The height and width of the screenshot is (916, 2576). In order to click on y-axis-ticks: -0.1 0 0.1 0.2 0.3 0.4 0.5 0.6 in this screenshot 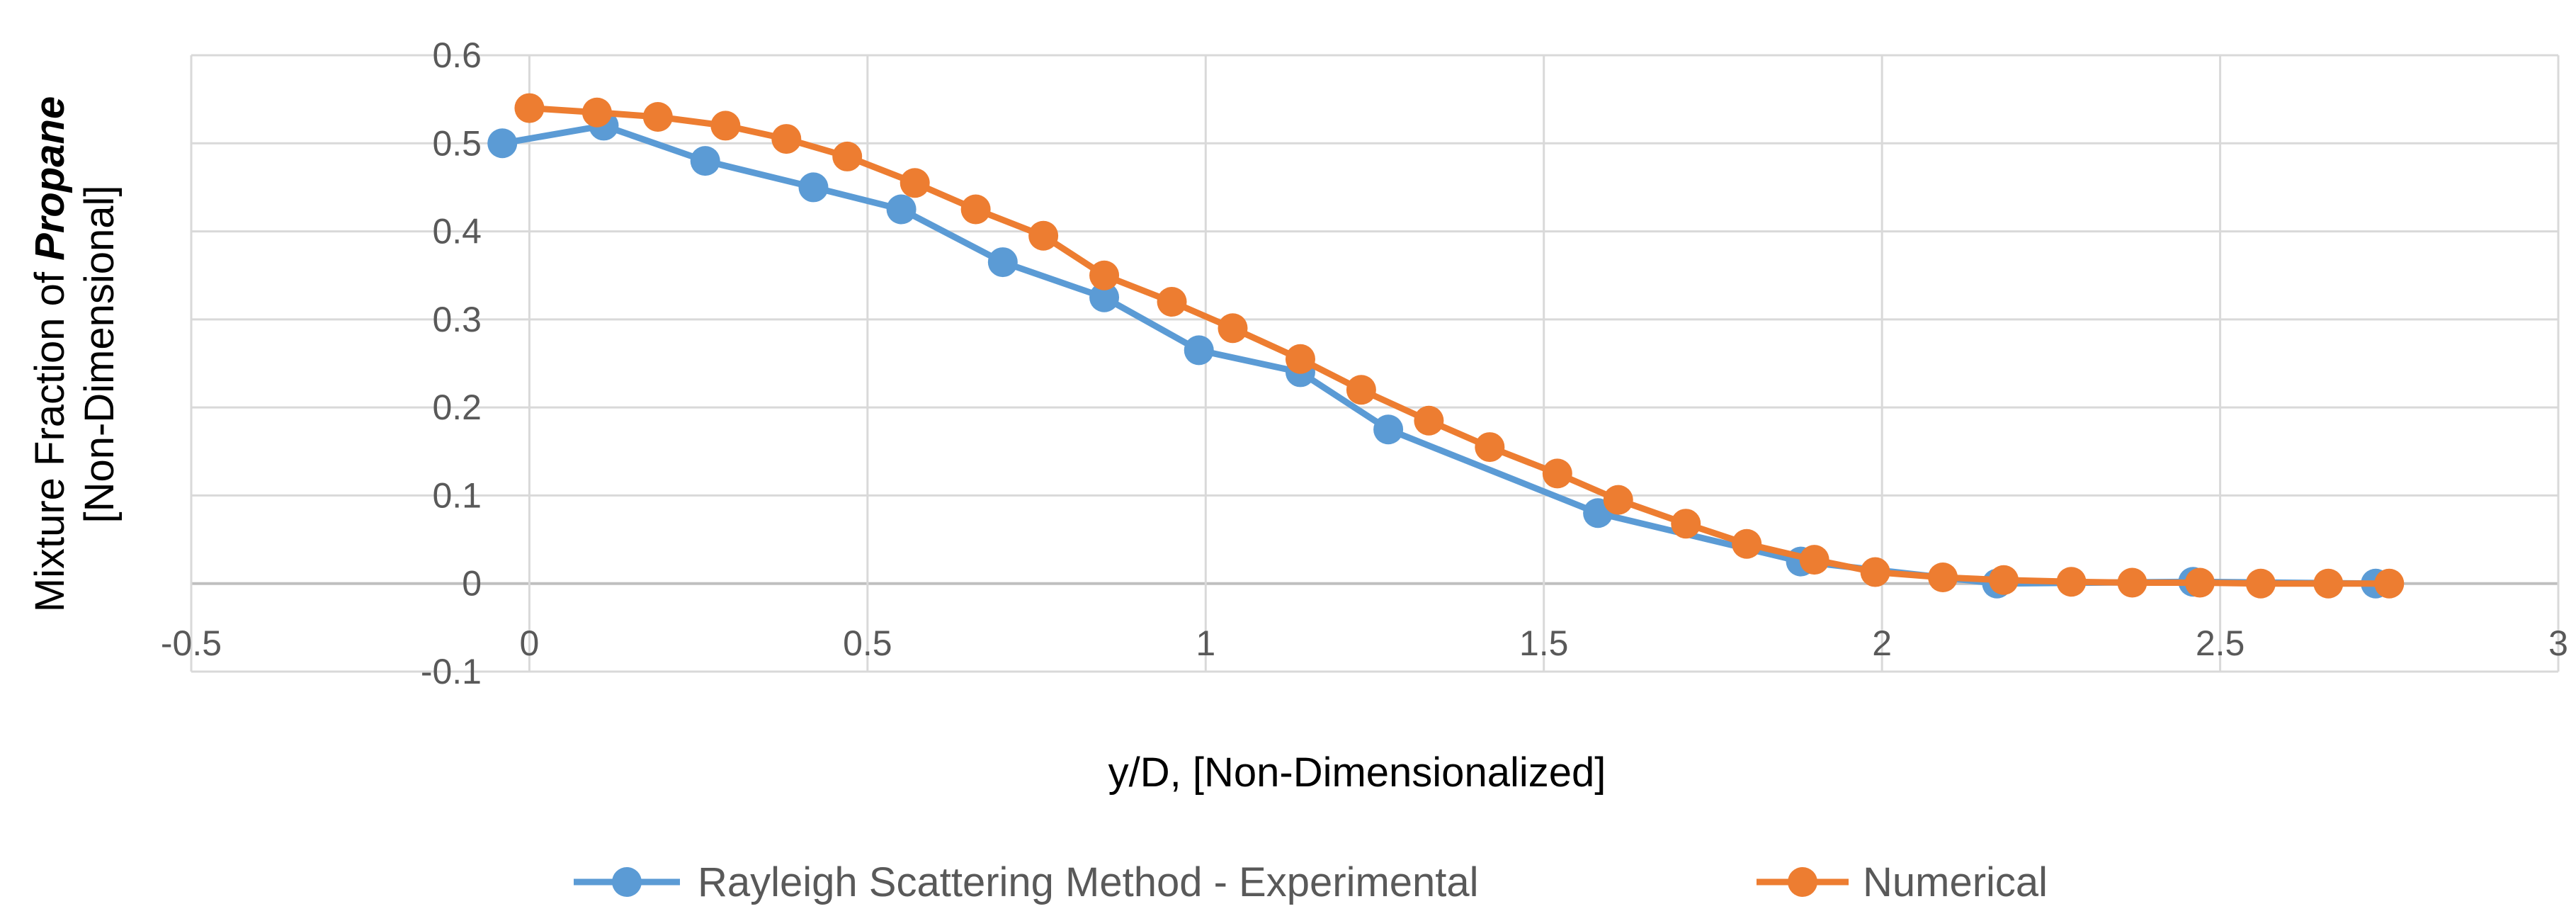, I will do `click(451, 363)`.